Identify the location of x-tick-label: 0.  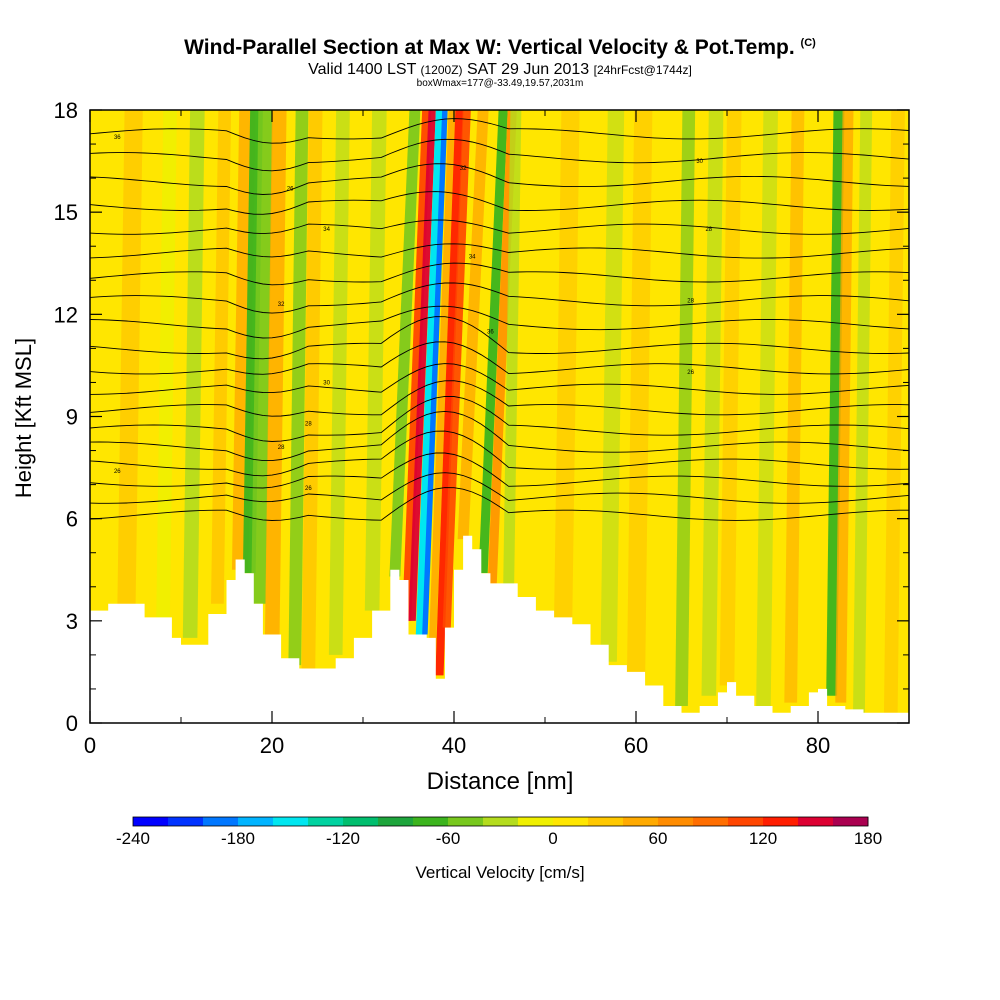
(90, 745).